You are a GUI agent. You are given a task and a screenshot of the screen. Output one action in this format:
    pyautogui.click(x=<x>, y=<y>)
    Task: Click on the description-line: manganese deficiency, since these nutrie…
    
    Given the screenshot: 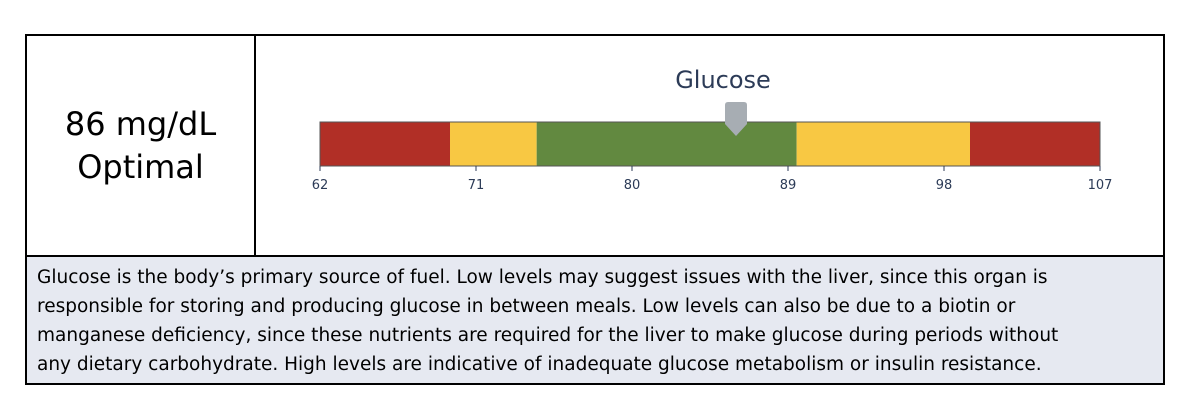 What is the action you would take?
    pyautogui.click(x=548, y=335)
    